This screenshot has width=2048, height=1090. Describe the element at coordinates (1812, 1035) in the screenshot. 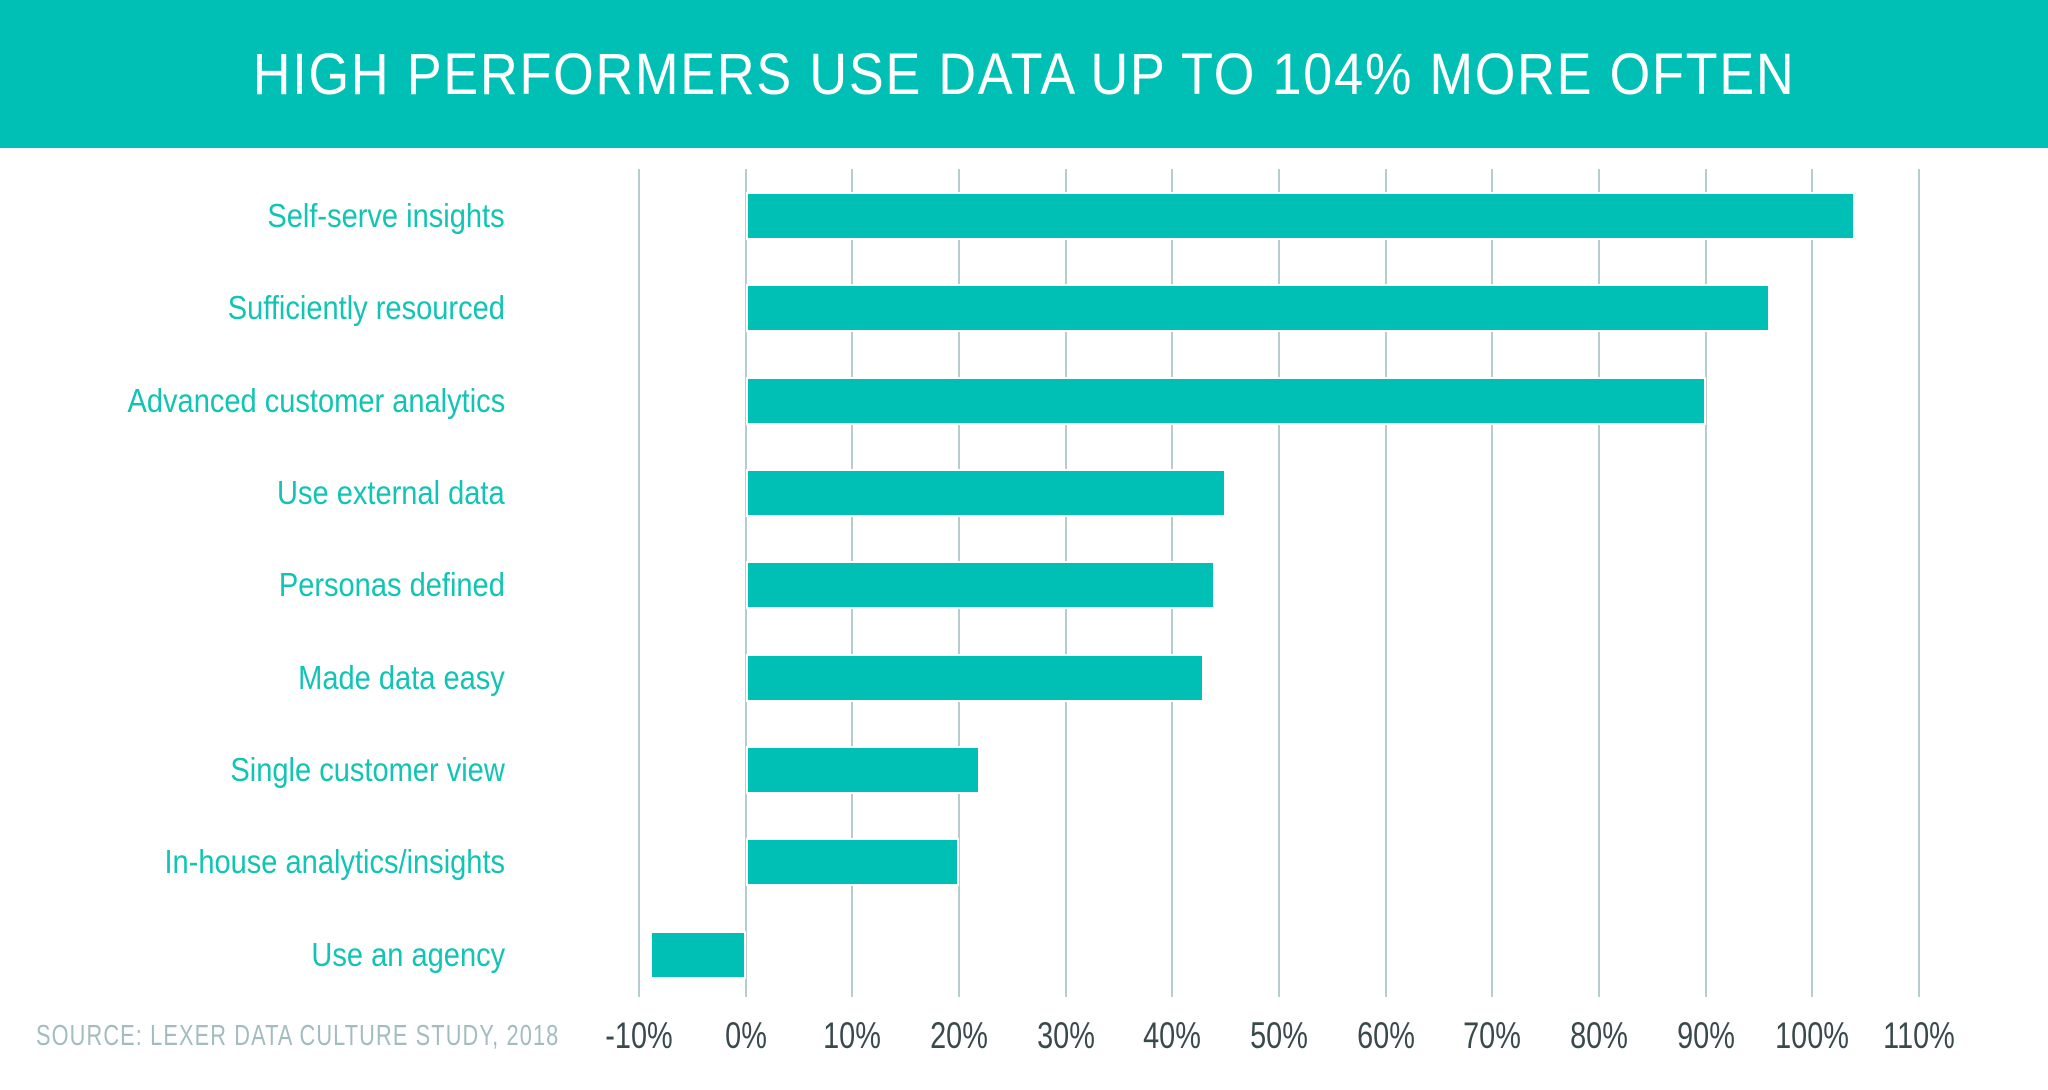

I see `x-tick-label: 100%` at that location.